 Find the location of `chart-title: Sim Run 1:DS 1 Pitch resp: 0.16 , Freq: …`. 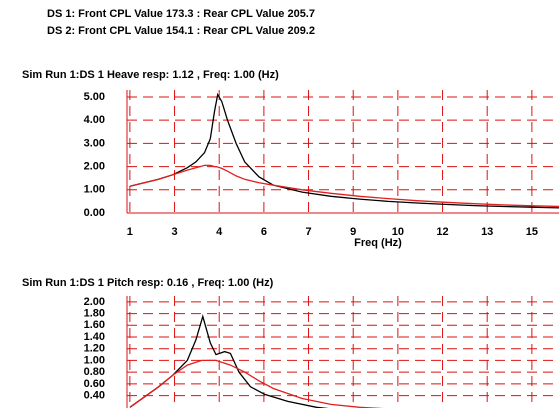

chart-title: Sim Run 1:DS 1 Pitch resp: 0.16 , Freq: … is located at coordinates (148, 283).